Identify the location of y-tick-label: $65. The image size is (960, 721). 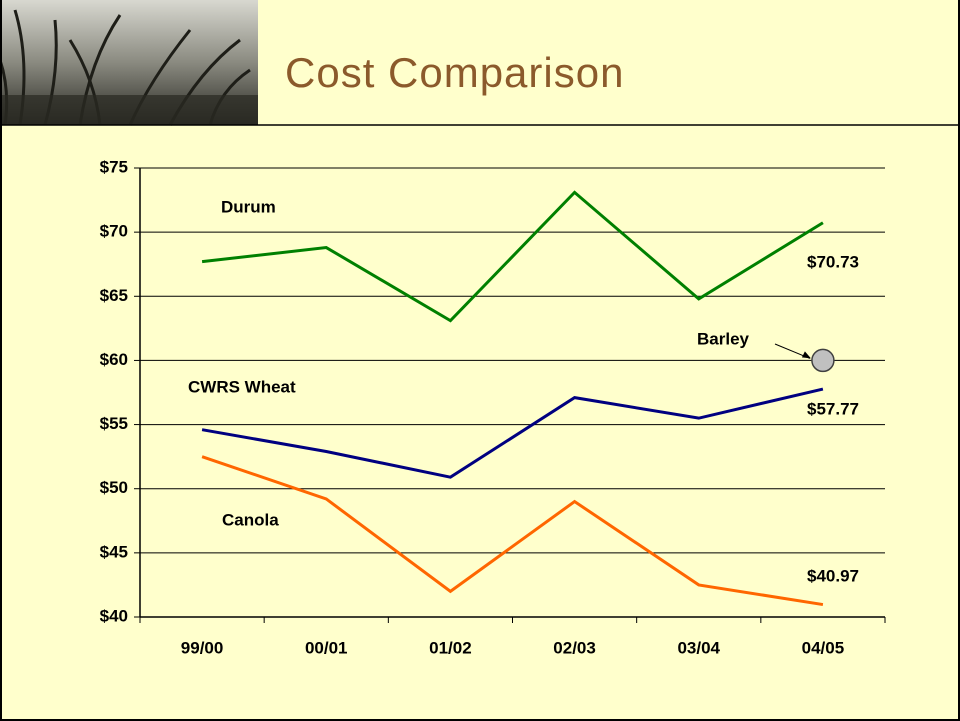
(114, 295).